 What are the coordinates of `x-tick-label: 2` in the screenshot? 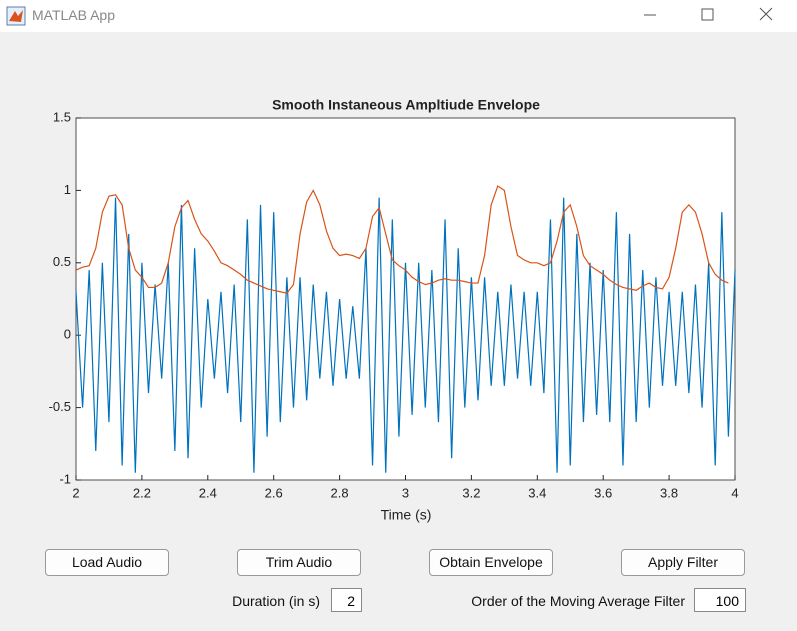 It's located at (75, 492).